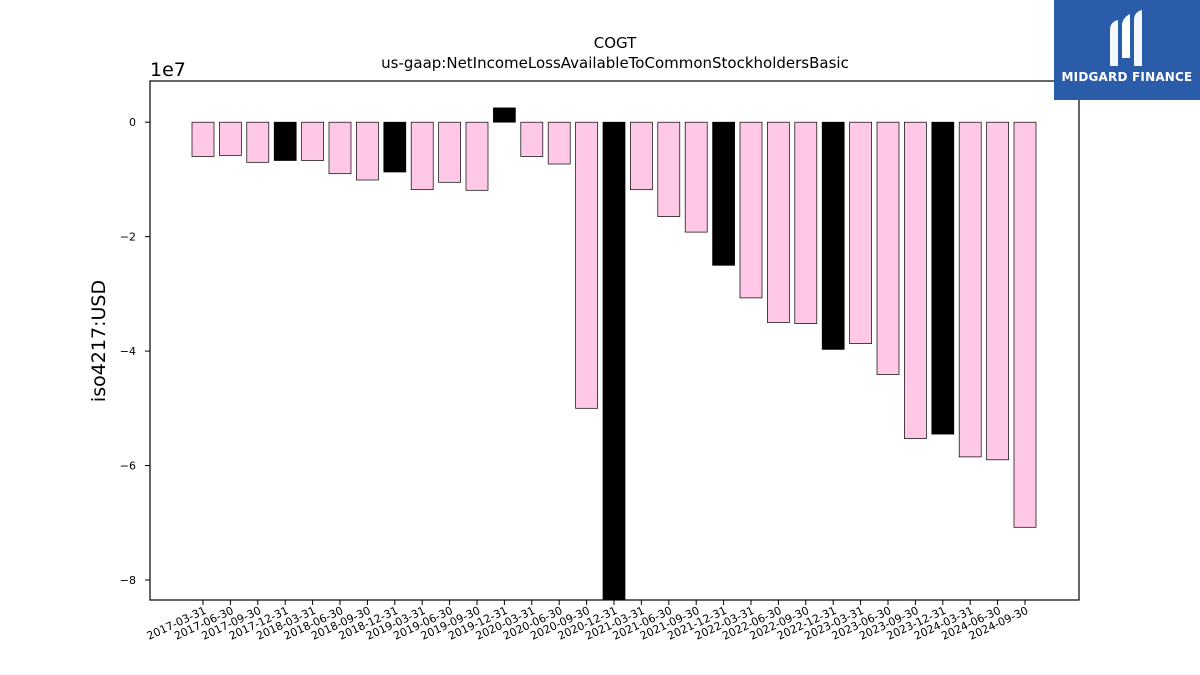  Describe the element at coordinates (128, 466) in the screenshot. I see `y-tick-label: −6` at that location.